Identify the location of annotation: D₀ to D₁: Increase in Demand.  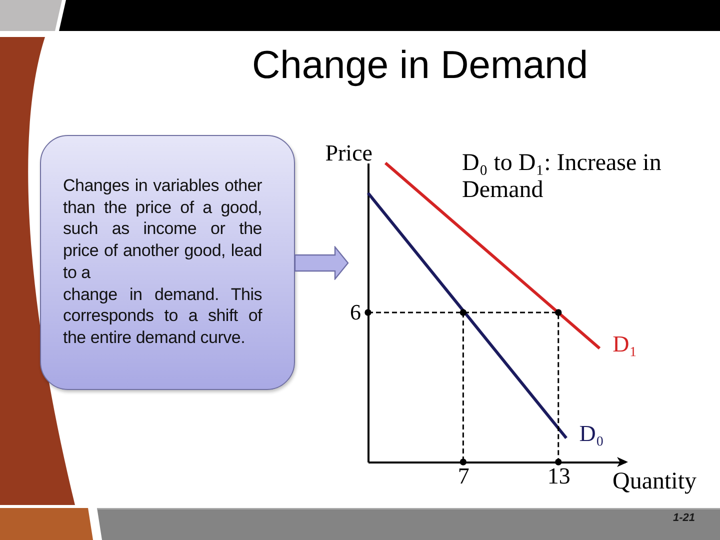
(562, 177).